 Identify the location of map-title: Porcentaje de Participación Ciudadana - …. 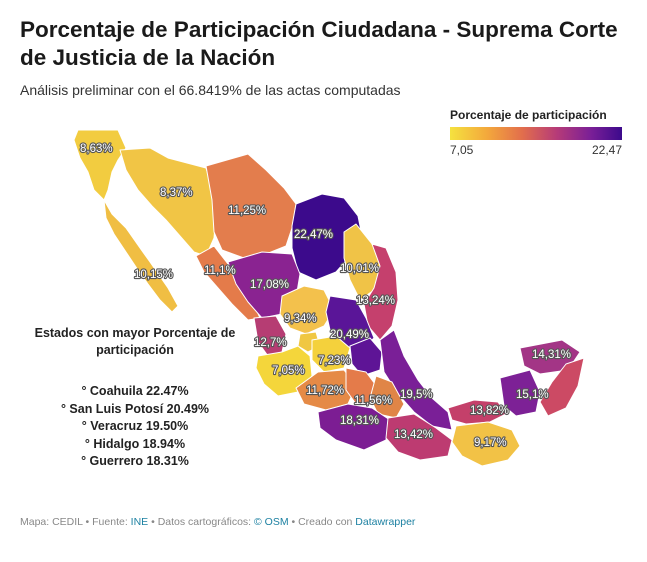
(319, 43).